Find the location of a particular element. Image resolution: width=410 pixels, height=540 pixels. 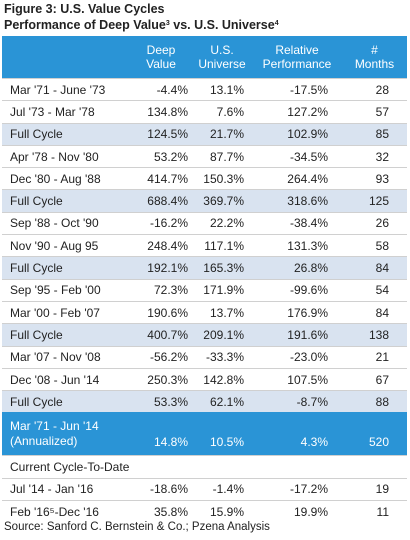

us-universe-cell: 62.1% is located at coordinates (226, 401).